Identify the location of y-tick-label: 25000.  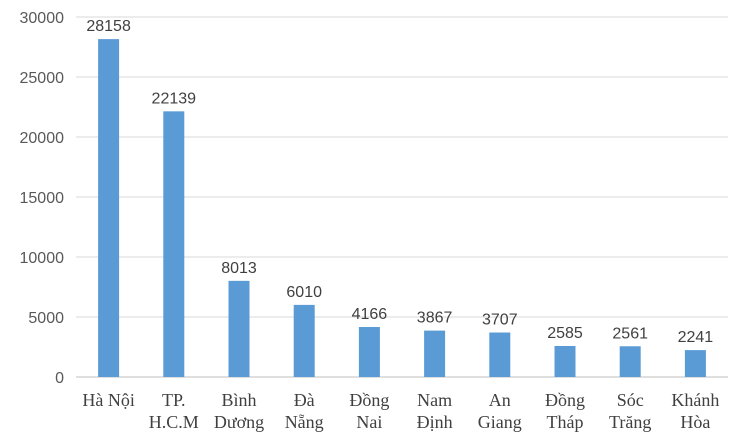
(42, 78).